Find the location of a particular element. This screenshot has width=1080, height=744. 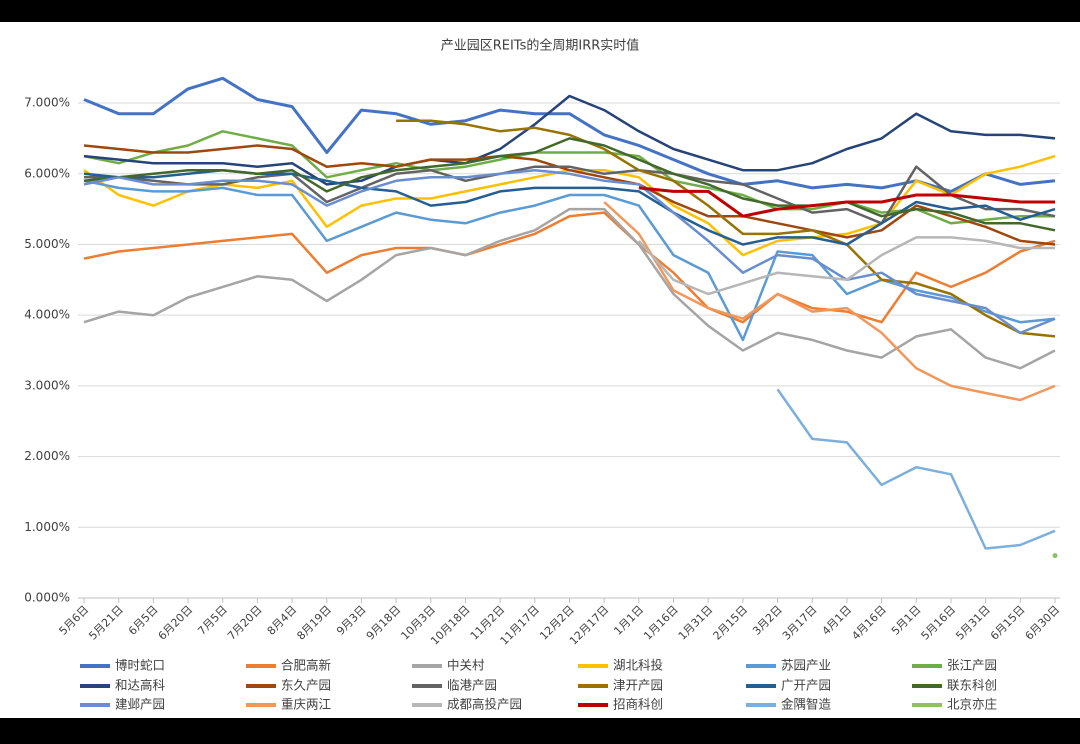

legend-label: 东久产园 is located at coordinates (306, 685).